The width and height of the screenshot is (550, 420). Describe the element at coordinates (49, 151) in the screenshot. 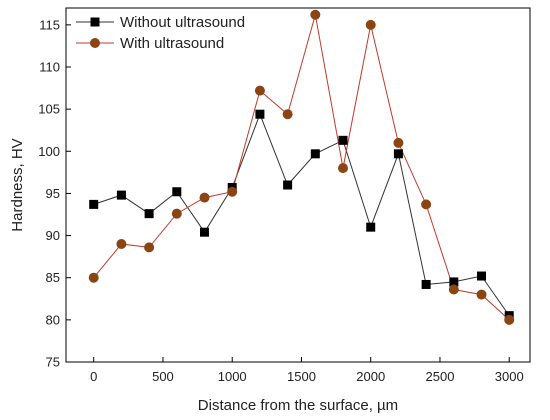

I see `y-tick-label: 100` at that location.